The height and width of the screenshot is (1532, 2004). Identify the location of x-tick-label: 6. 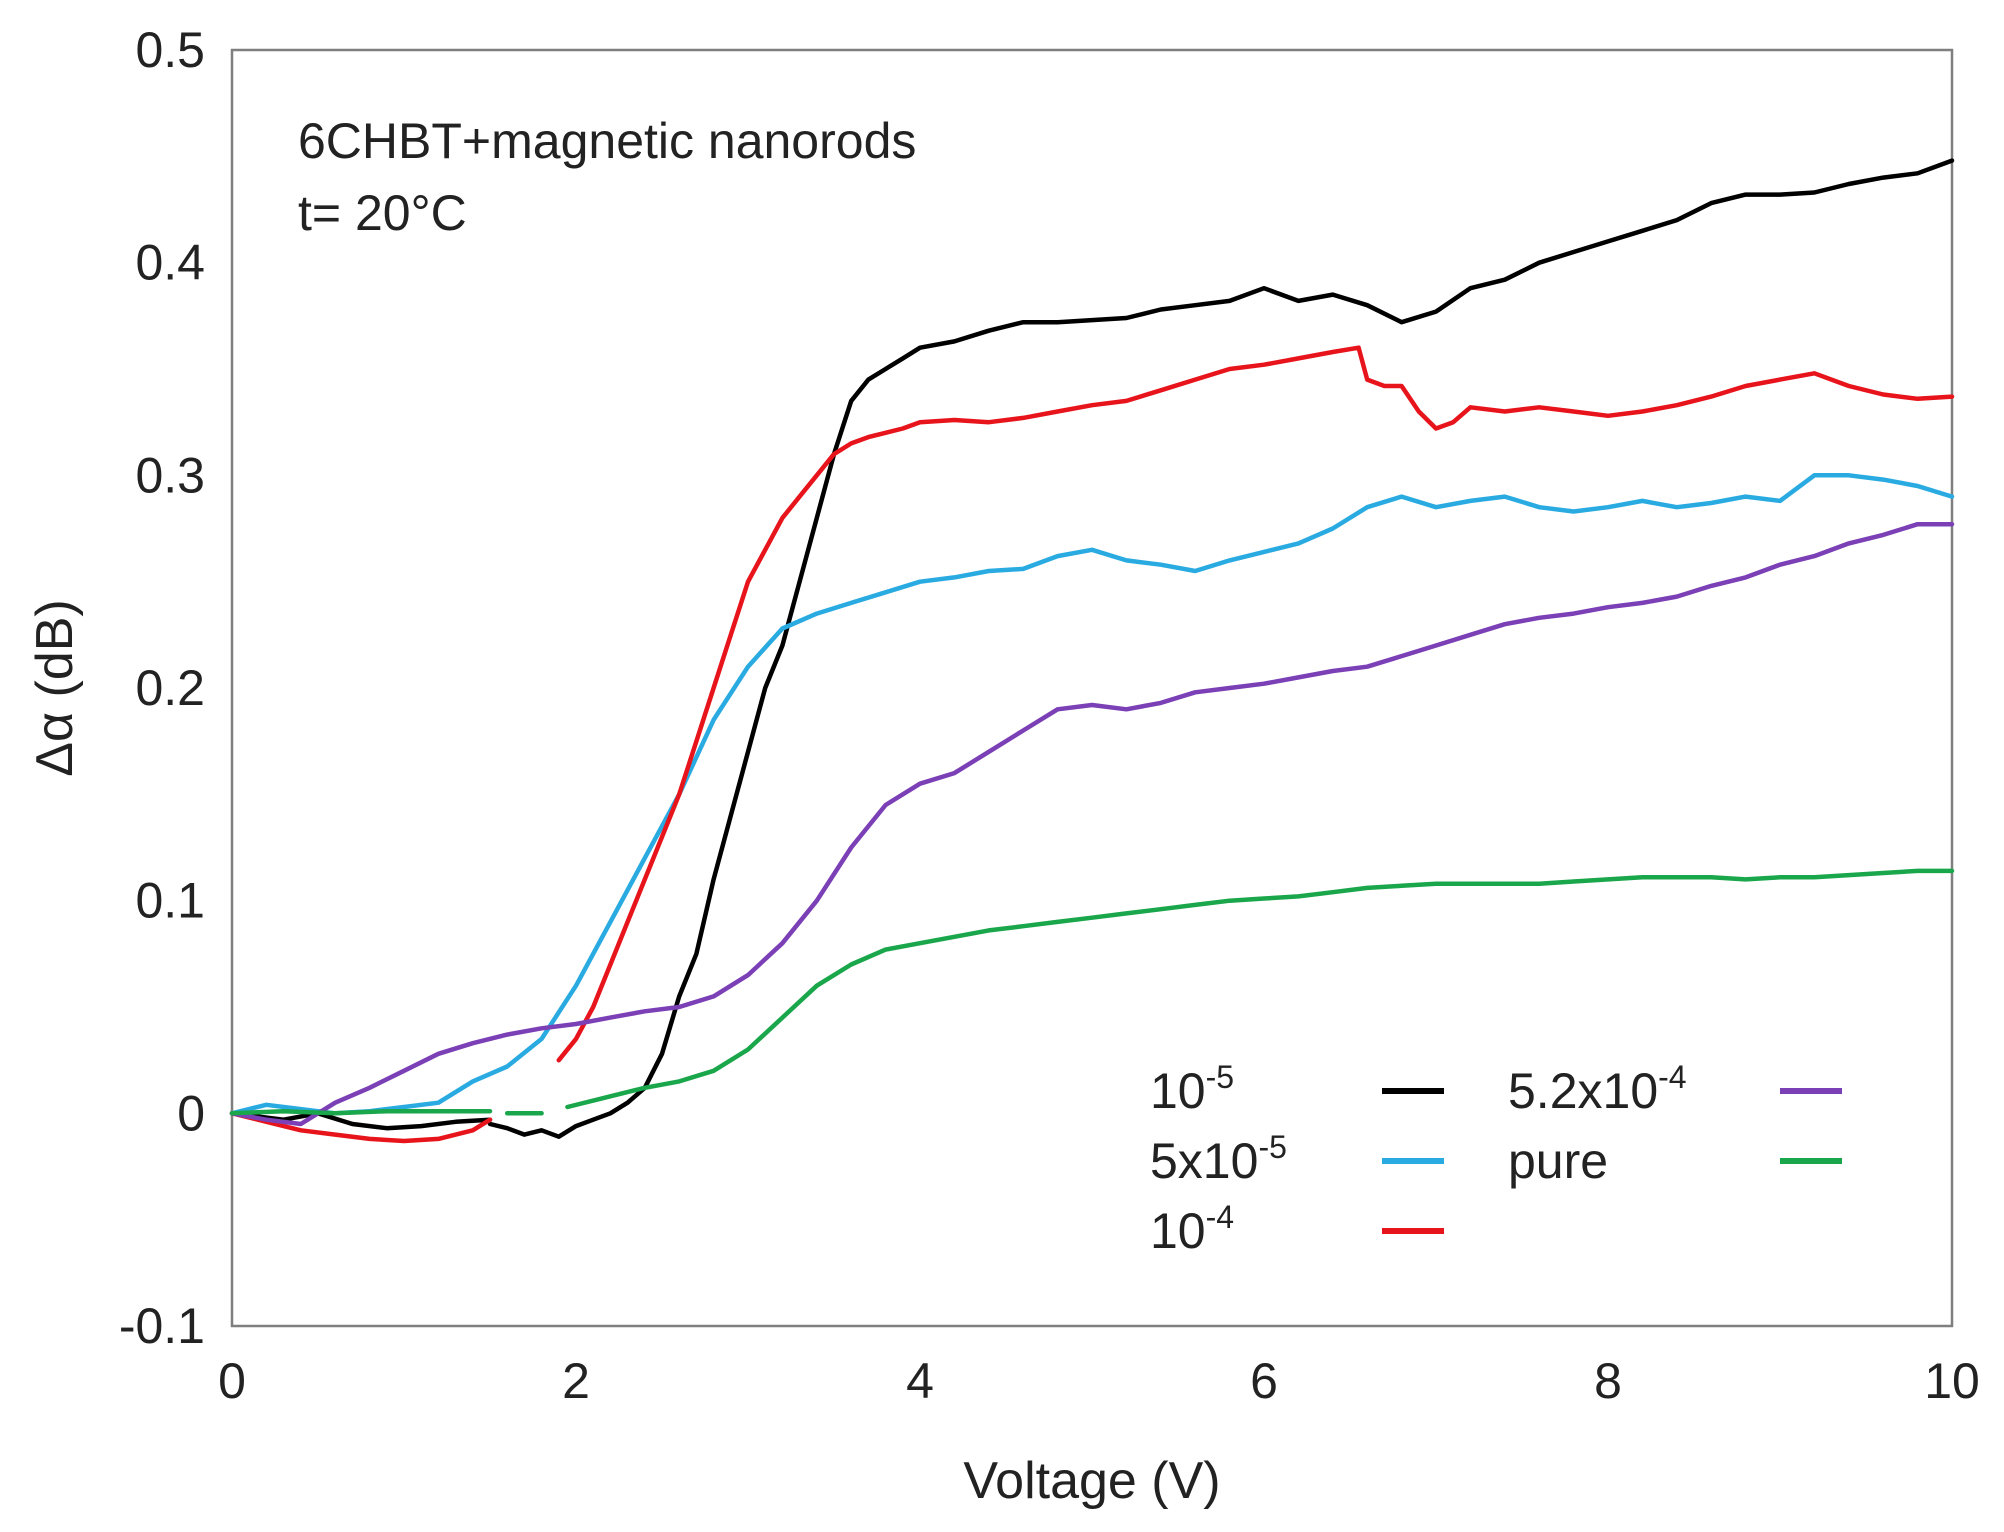
(1264, 1381).